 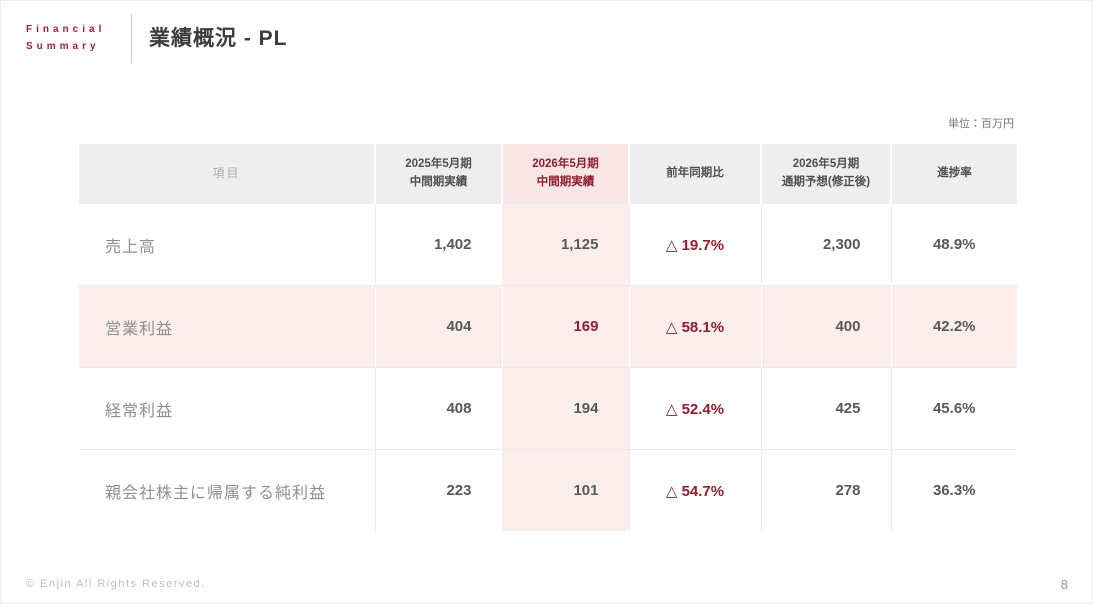 What do you see at coordinates (227, 408) in the screenshot?
I see `row-label: 経常利益` at bounding box center [227, 408].